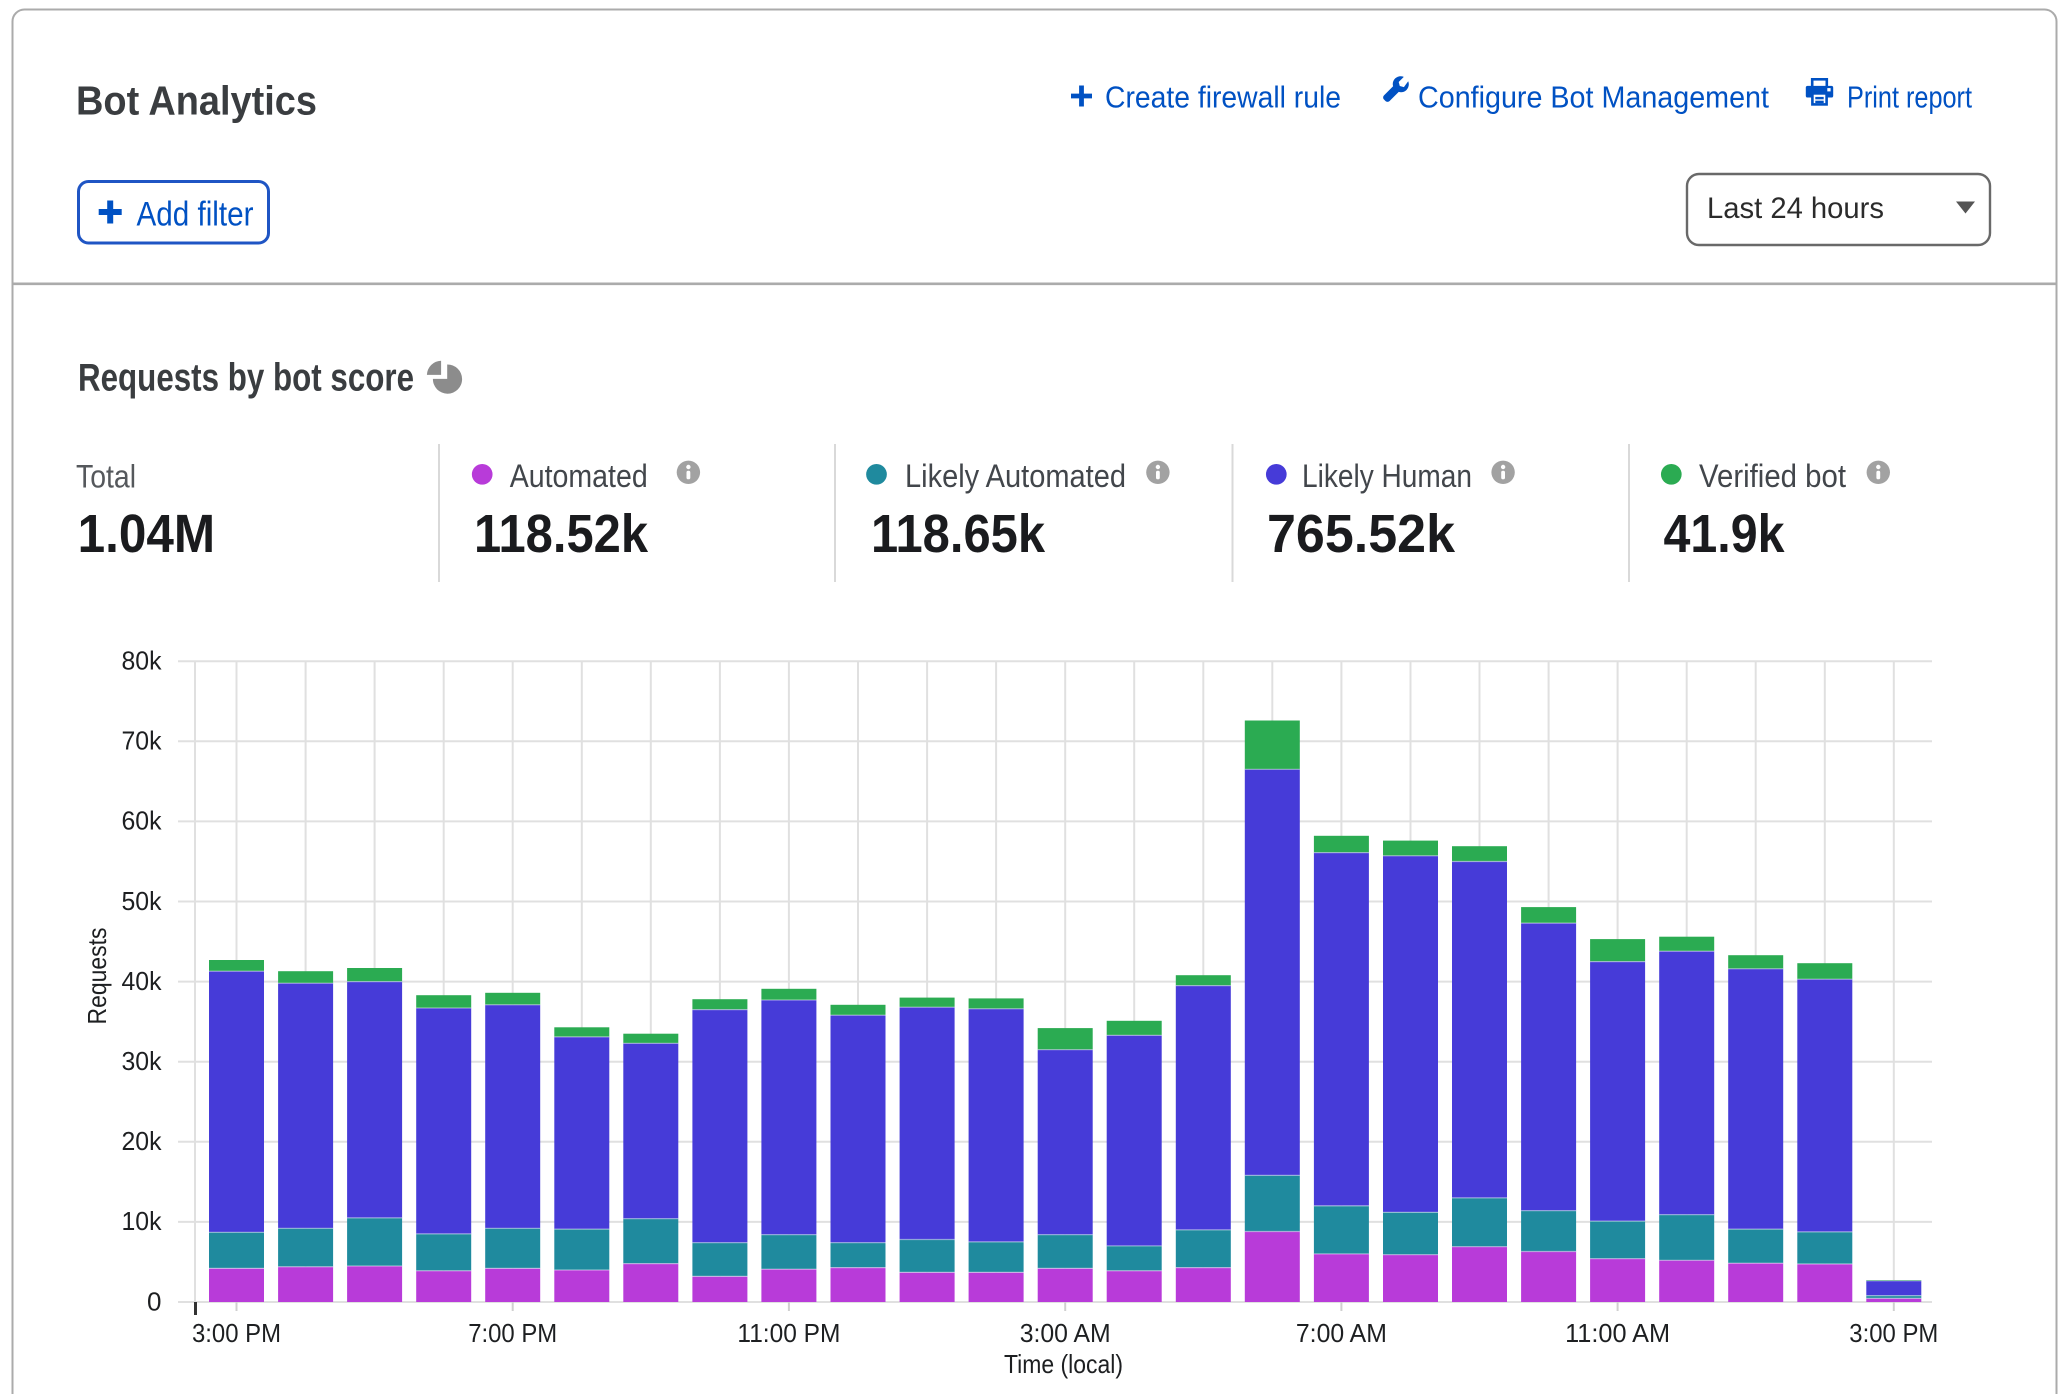 Image resolution: width=2070 pixels, height=1394 pixels. What do you see at coordinates (142, 661) in the screenshot?
I see `svg-text: 80k` at bounding box center [142, 661].